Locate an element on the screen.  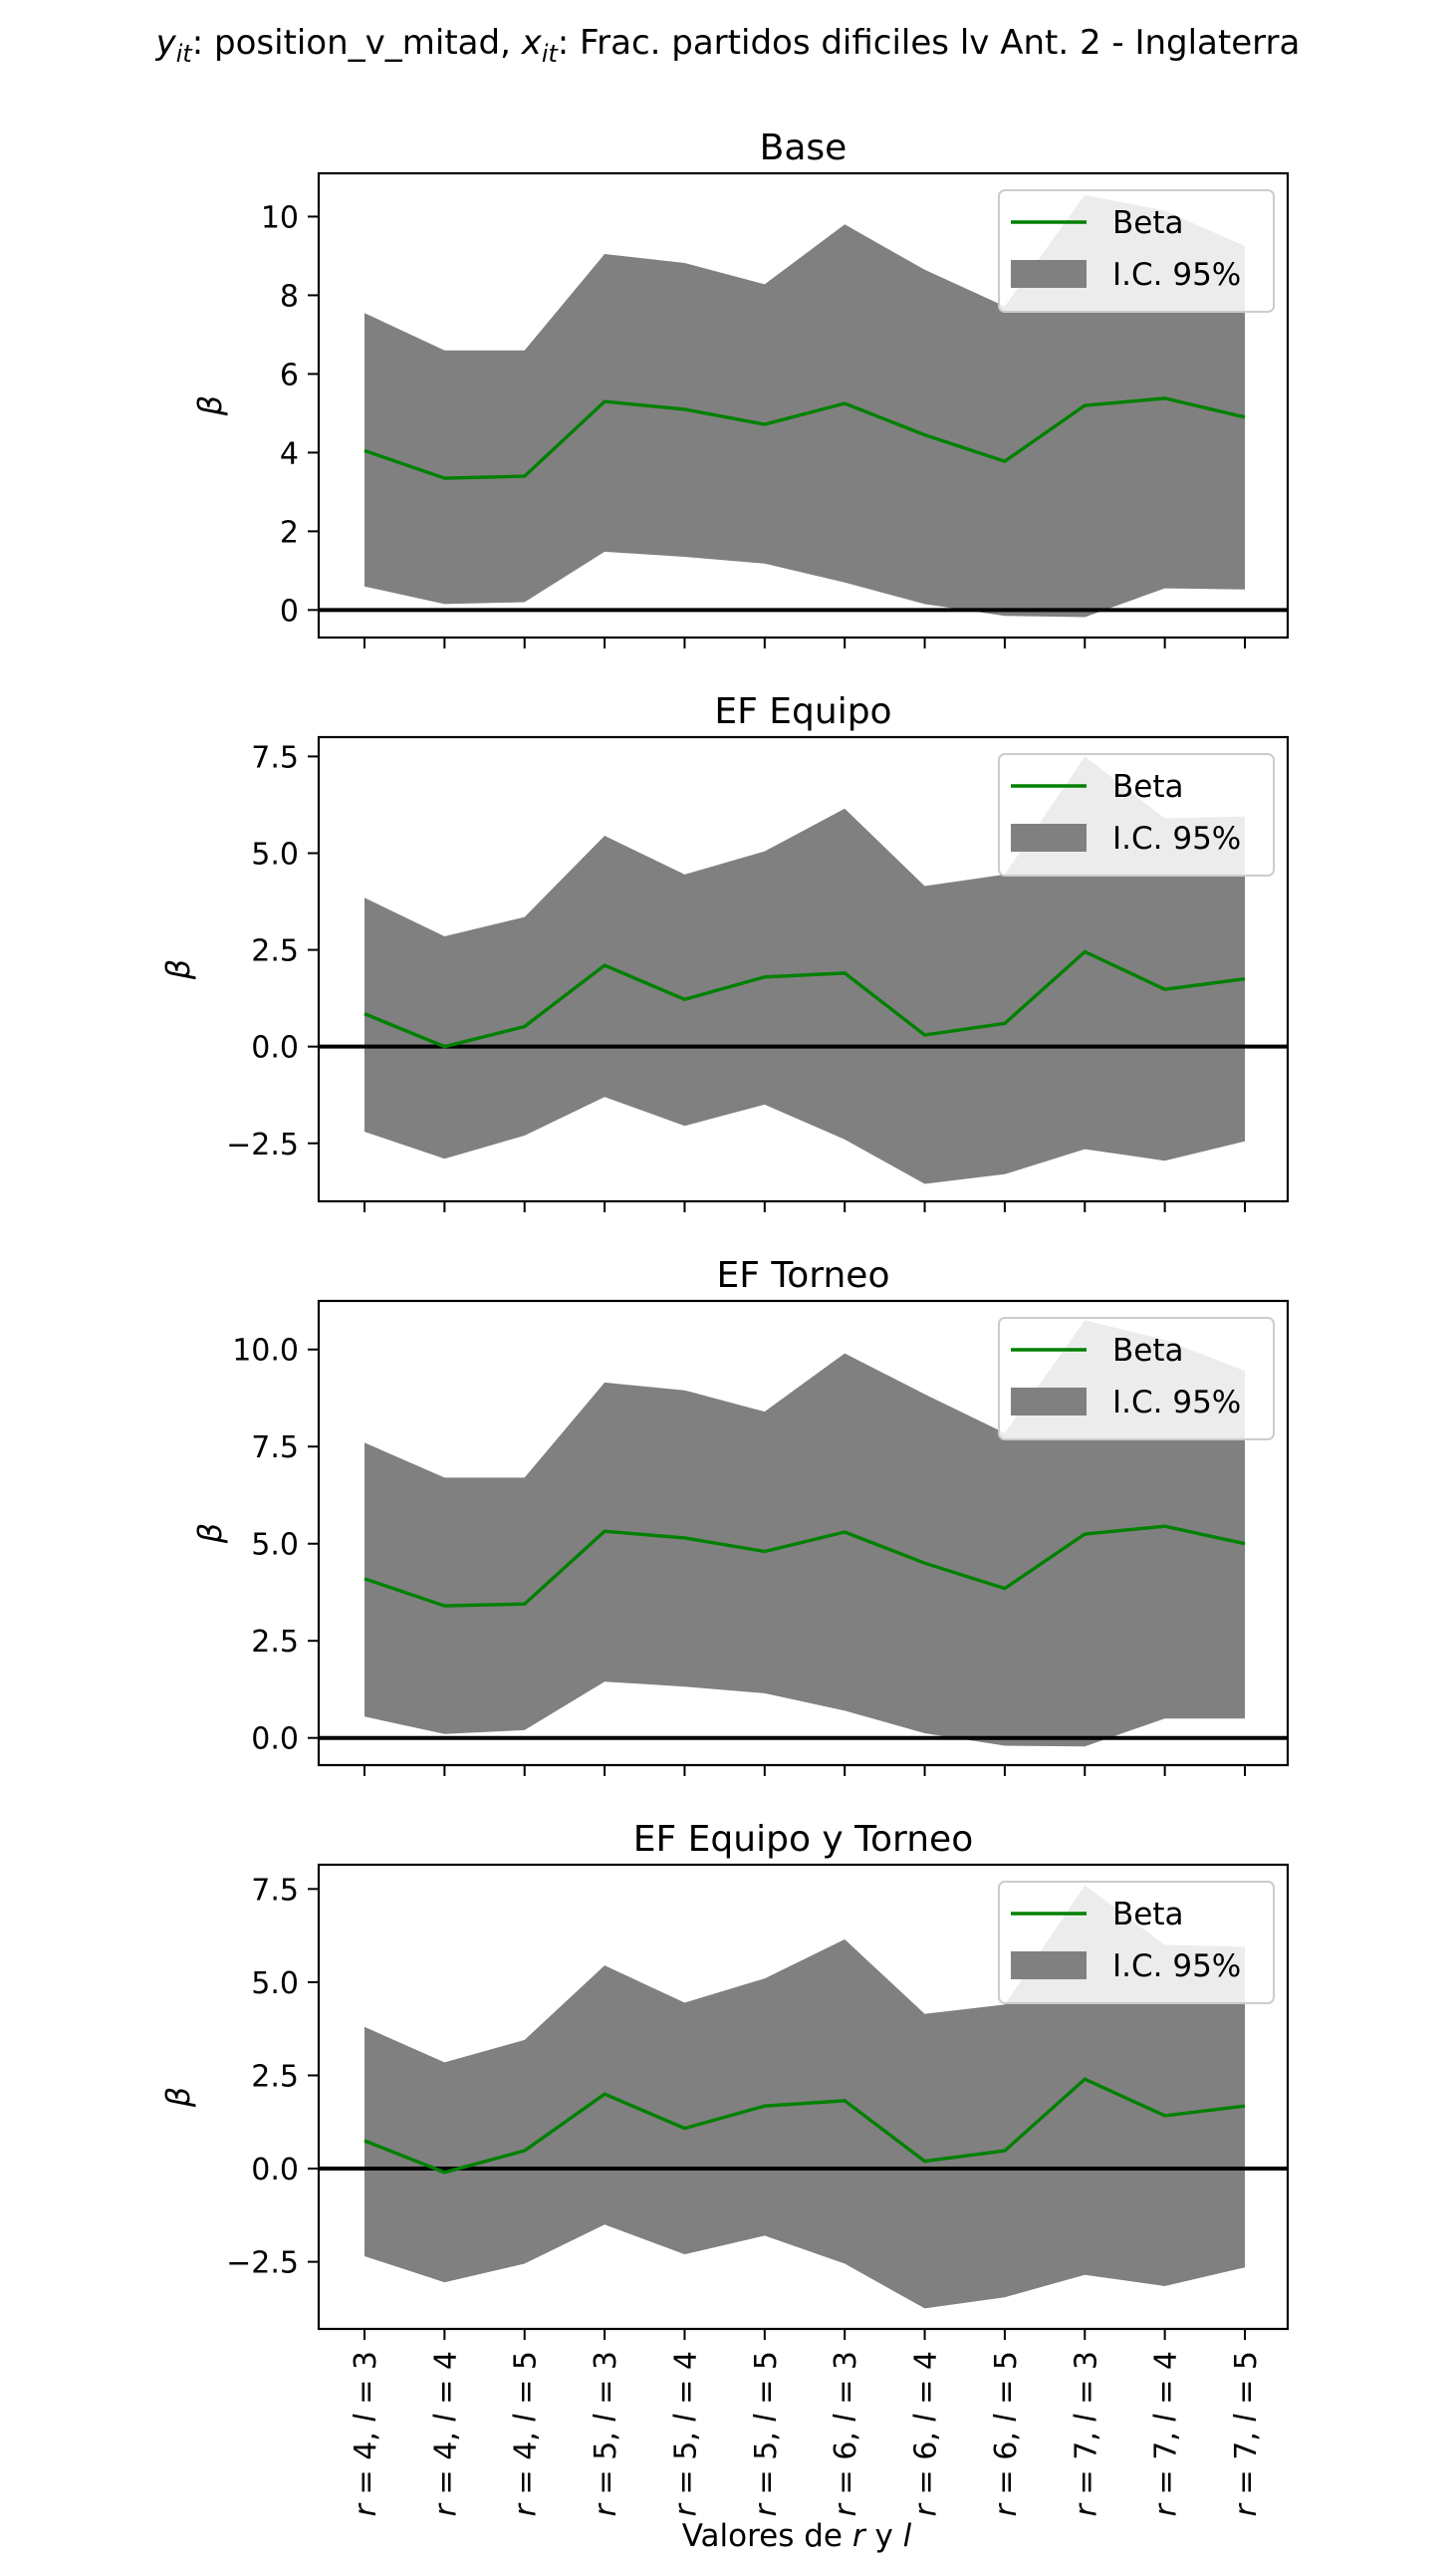
y-tick-label: 4 is located at coordinates (289, 453).